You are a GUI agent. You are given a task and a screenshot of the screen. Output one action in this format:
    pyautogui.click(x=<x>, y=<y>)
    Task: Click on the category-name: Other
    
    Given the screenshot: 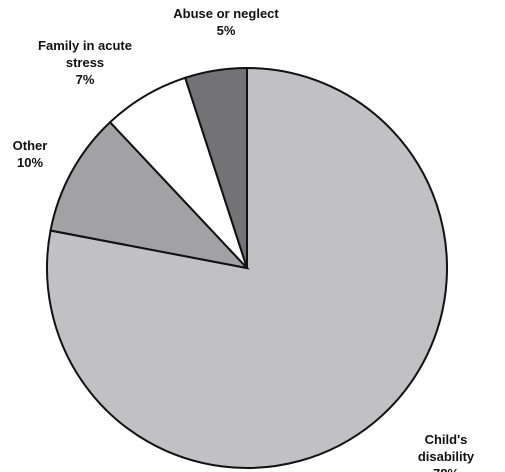 What is the action you would take?
    pyautogui.click(x=30, y=145)
    